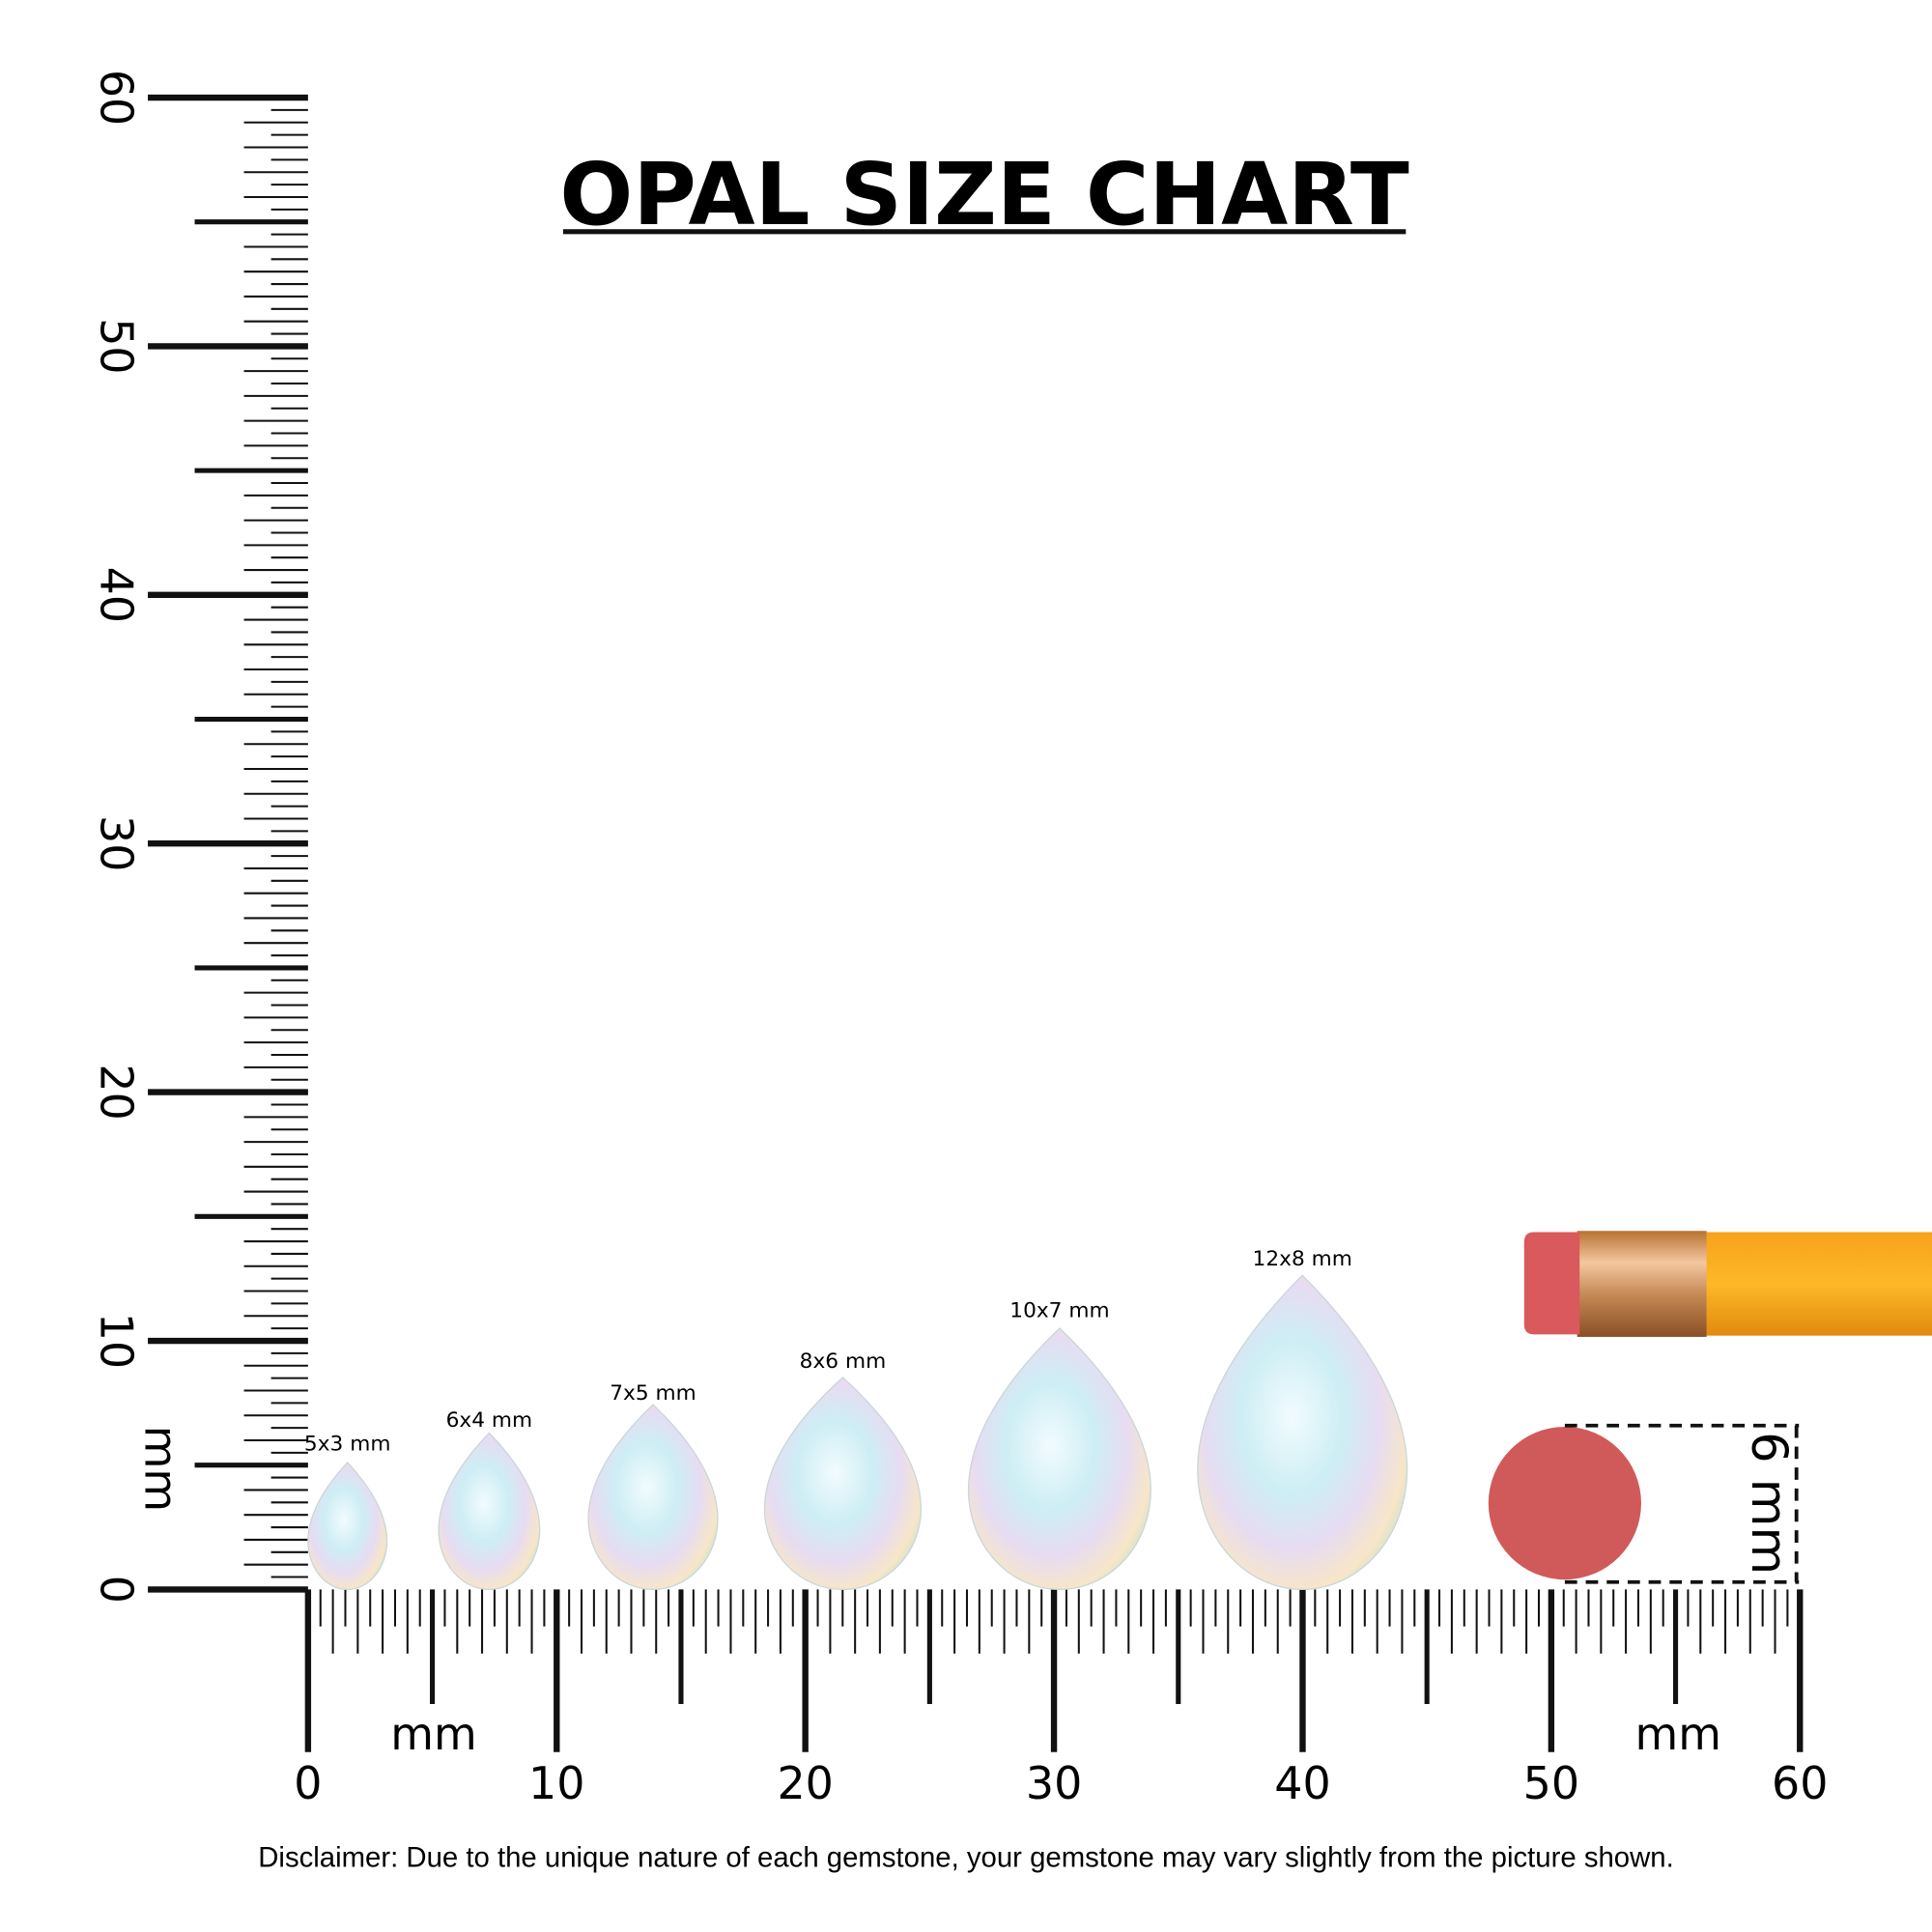  What do you see at coordinates (1800, 1783) in the screenshot?
I see `horizontal-tick-label: 60` at bounding box center [1800, 1783].